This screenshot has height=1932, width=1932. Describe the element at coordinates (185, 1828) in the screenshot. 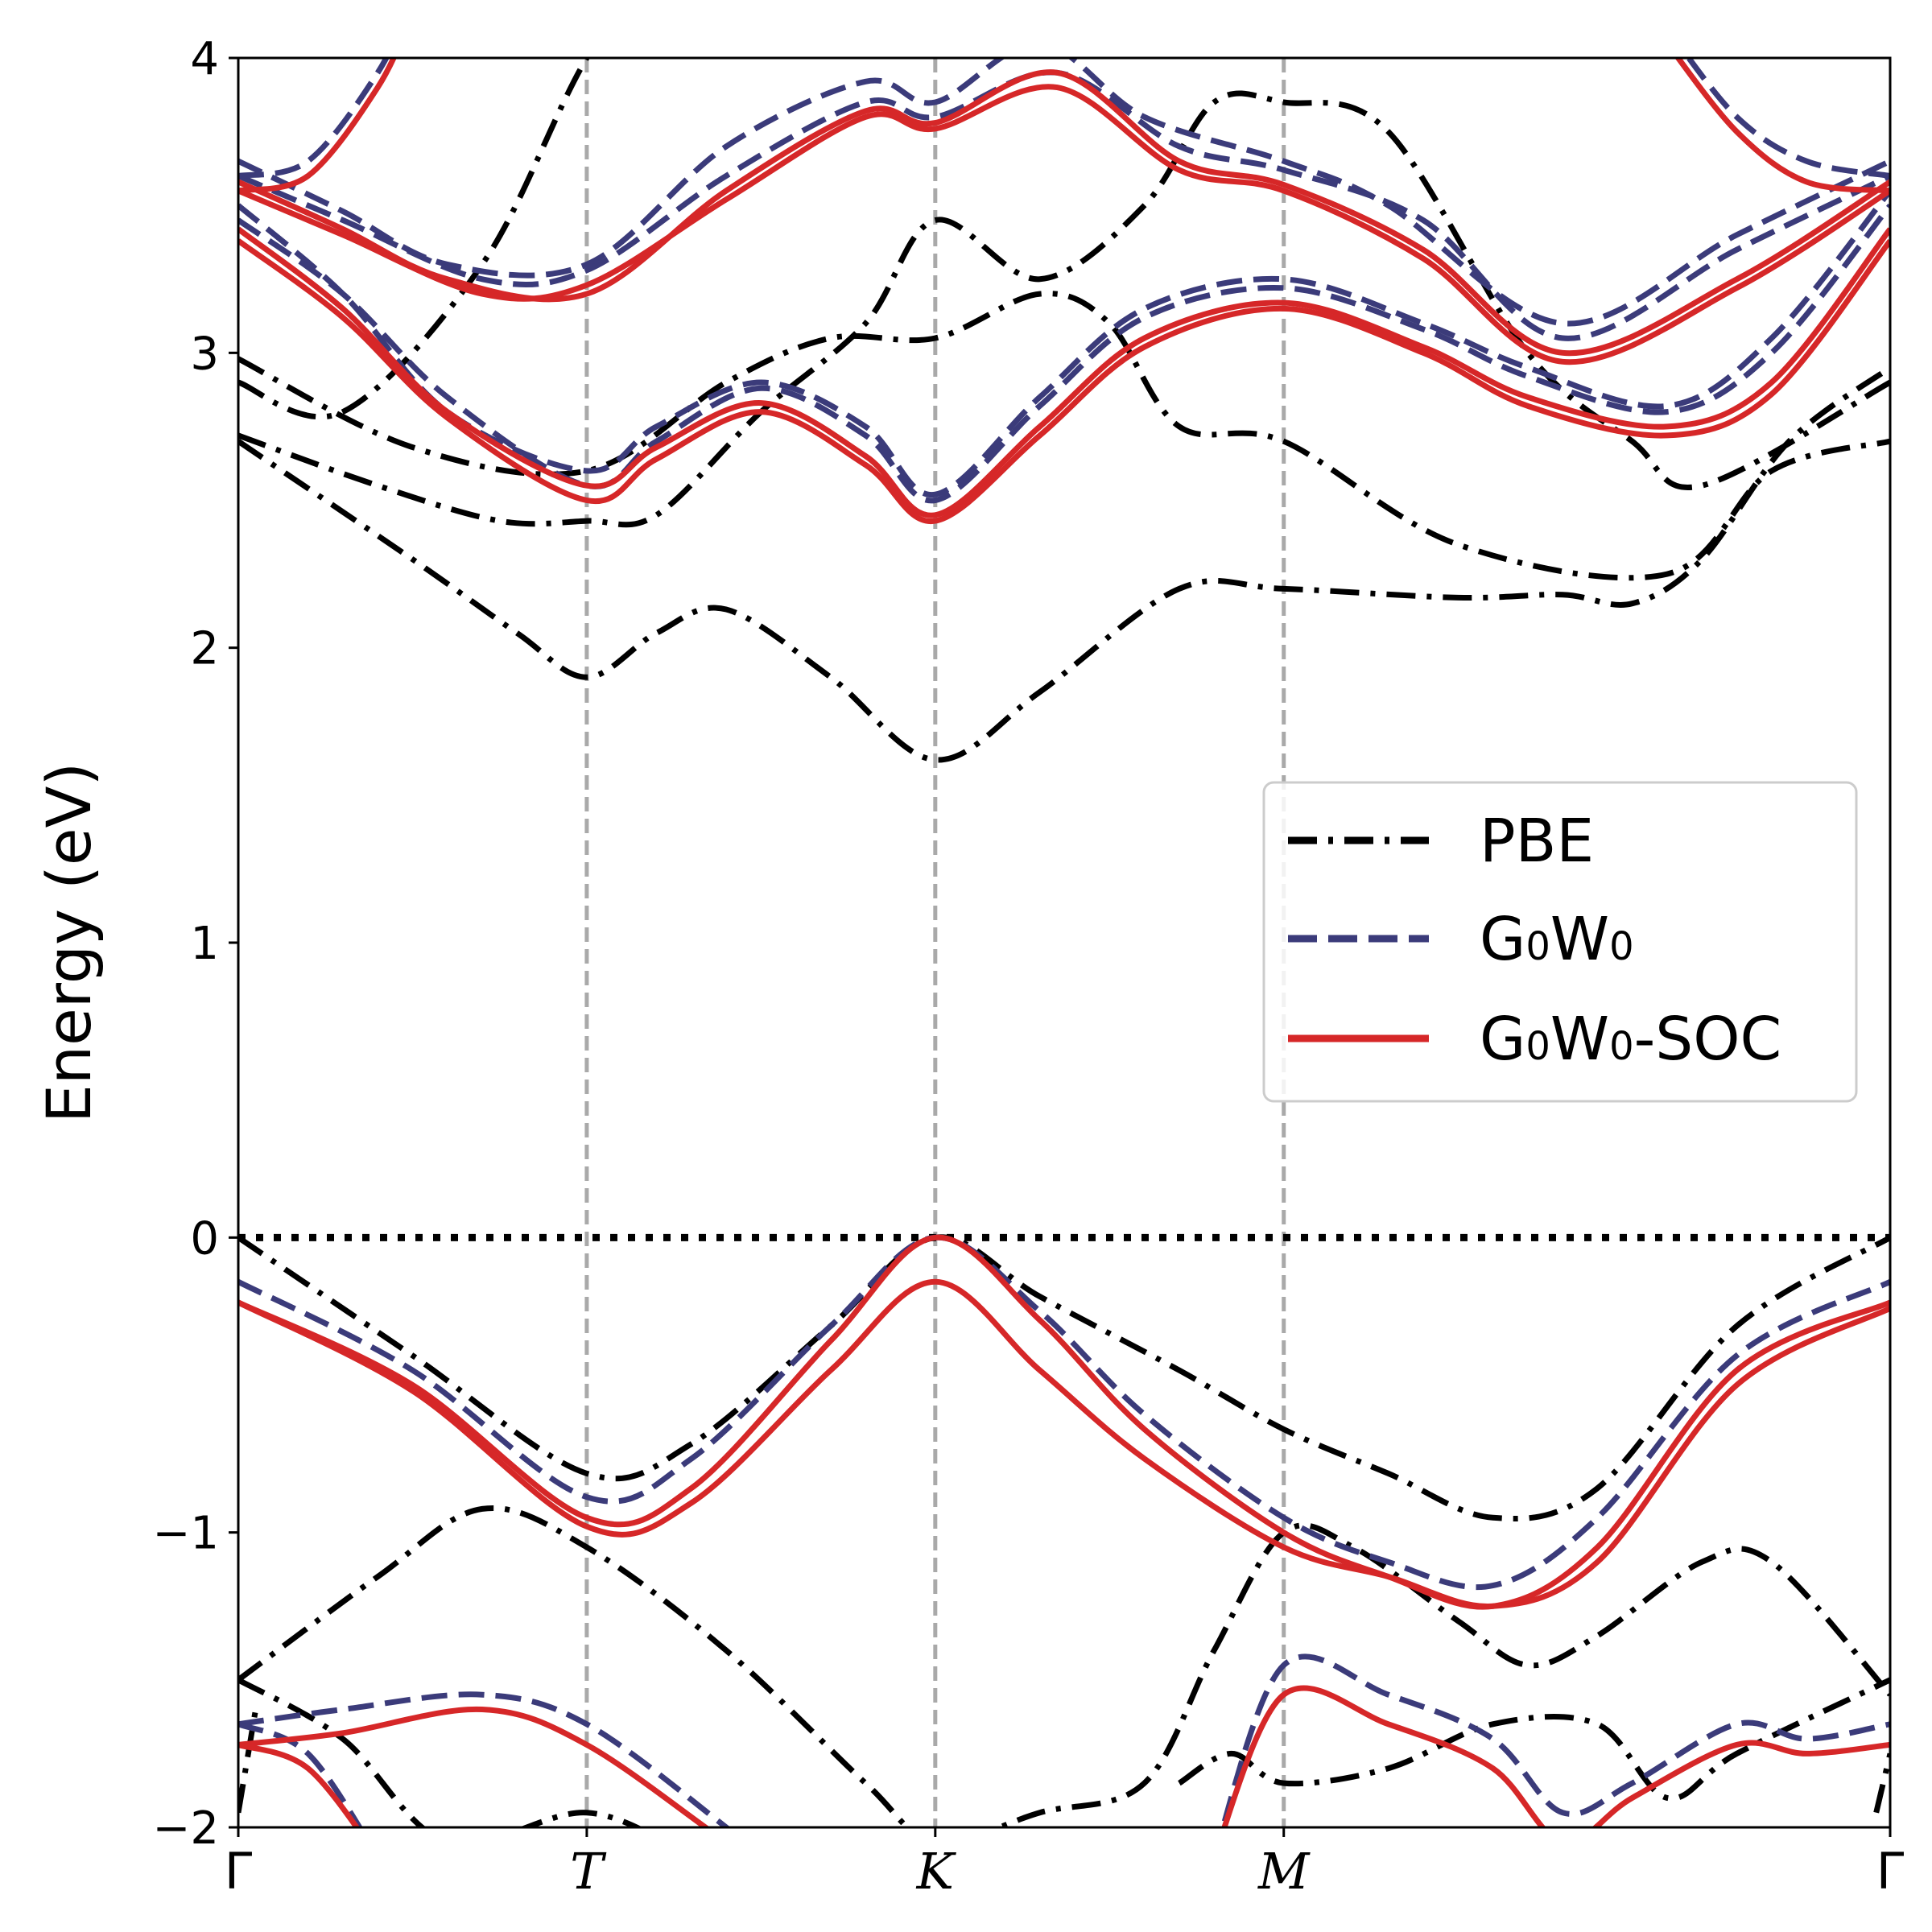

I see `y-tick-label: −2` at that location.